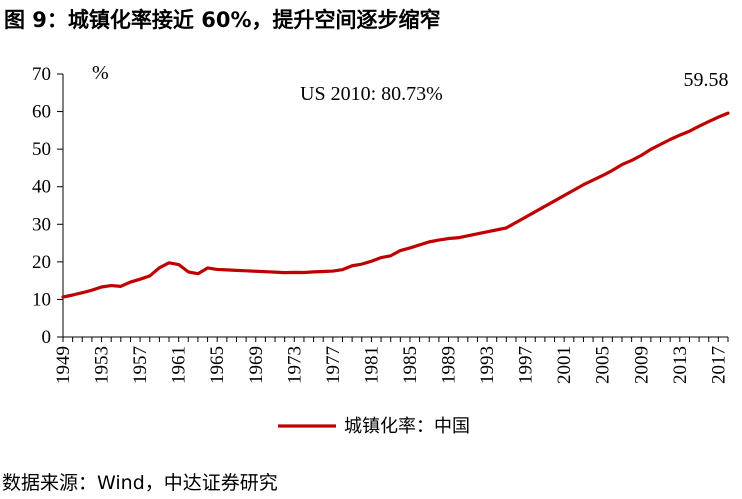 The height and width of the screenshot is (499, 742). Describe the element at coordinates (371, 365) in the screenshot. I see `x-tick-label: 1981` at that location.